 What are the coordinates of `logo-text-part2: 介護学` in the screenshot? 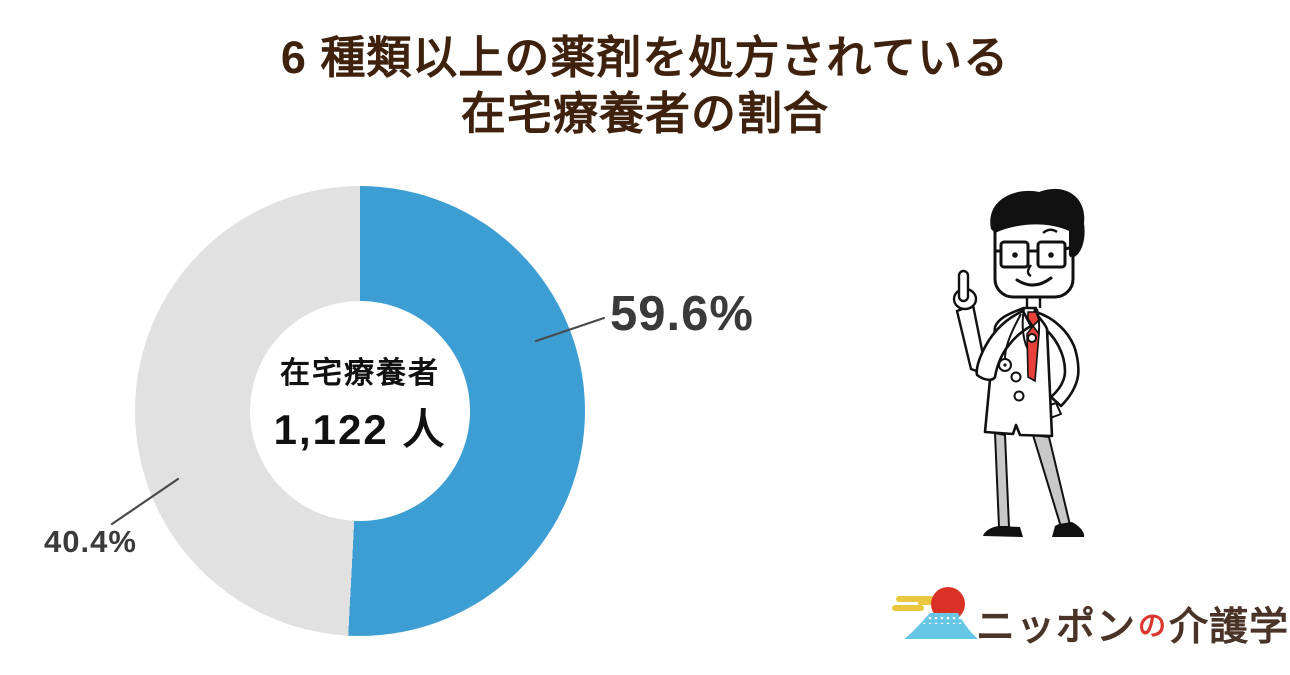 It's located at (1229, 627).